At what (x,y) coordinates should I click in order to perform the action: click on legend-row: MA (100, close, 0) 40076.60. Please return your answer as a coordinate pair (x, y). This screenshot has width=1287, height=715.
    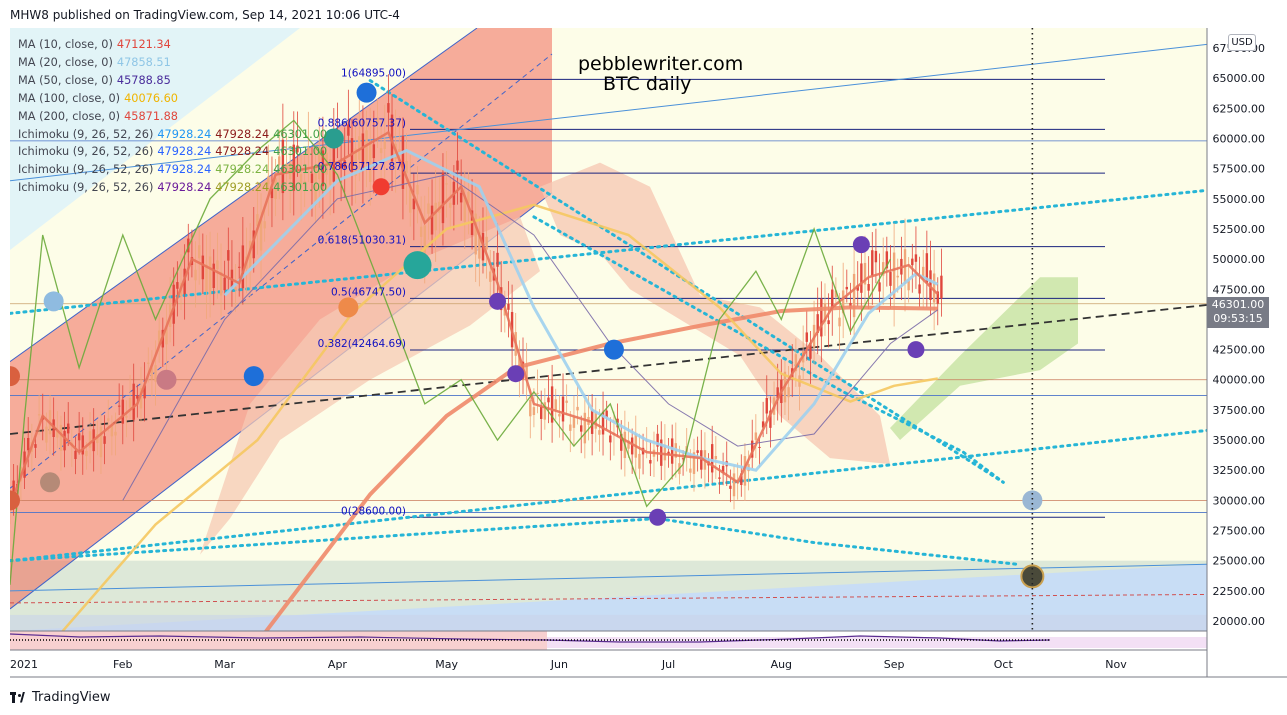
    Looking at the image, I should click on (172, 99).